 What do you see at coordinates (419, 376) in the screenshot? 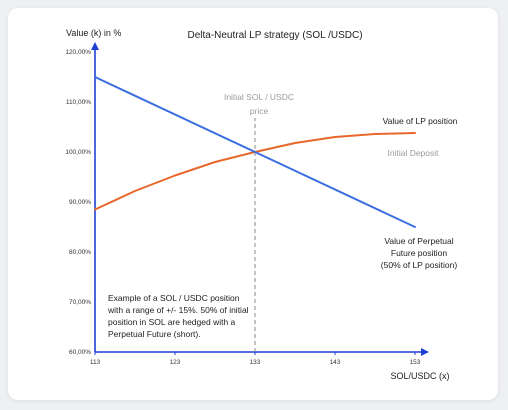
I see `x-axis-label: SOL/USDC (x)` at bounding box center [419, 376].